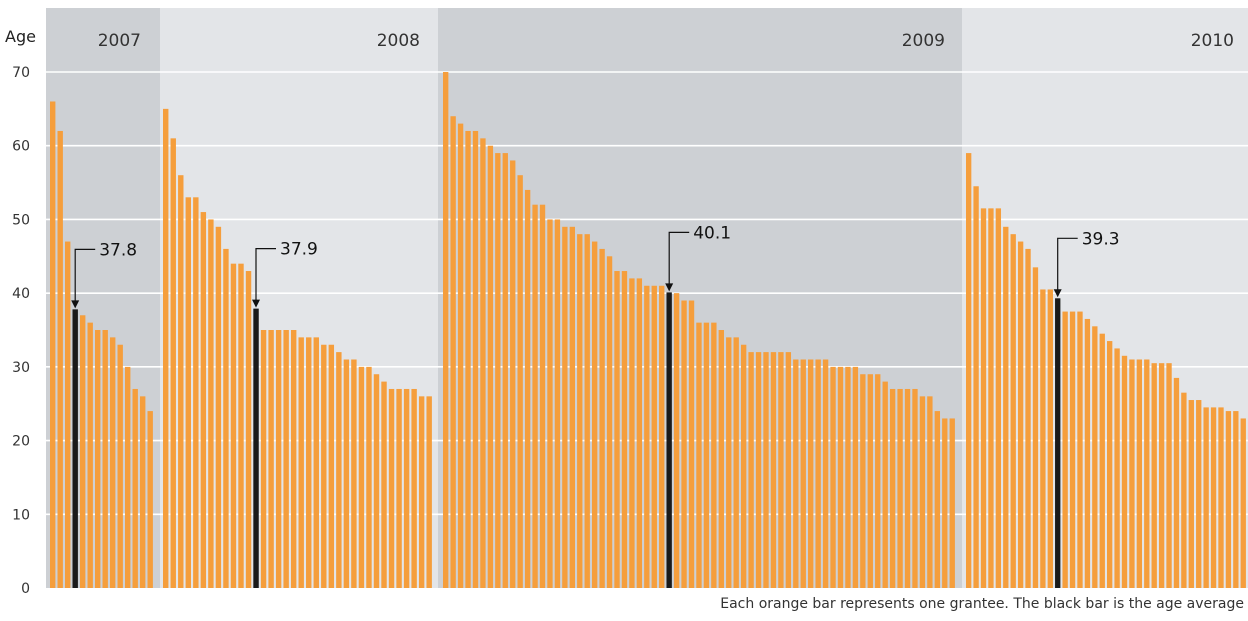 This screenshot has width=1248, height=621. Describe the element at coordinates (398, 41) in the screenshot. I see `year-label-2008: 2008` at that location.